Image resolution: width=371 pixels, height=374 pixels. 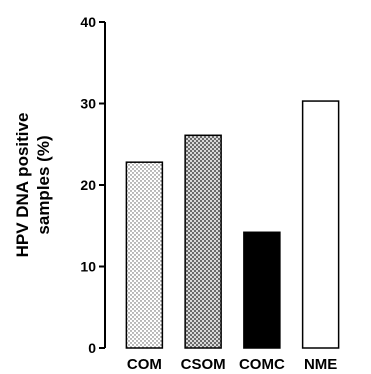 What do you see at coordinates (144, 364) in the screenshot?
I see `x-tick-label: COM` at bounding box center [144, 364].